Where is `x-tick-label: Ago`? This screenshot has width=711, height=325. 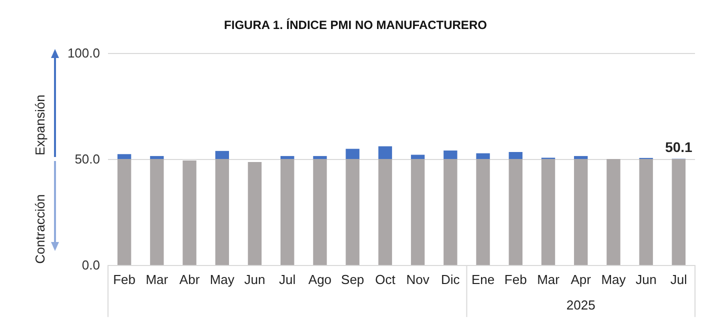
x-tick-label: Ago is located at coordinates (320, 279).